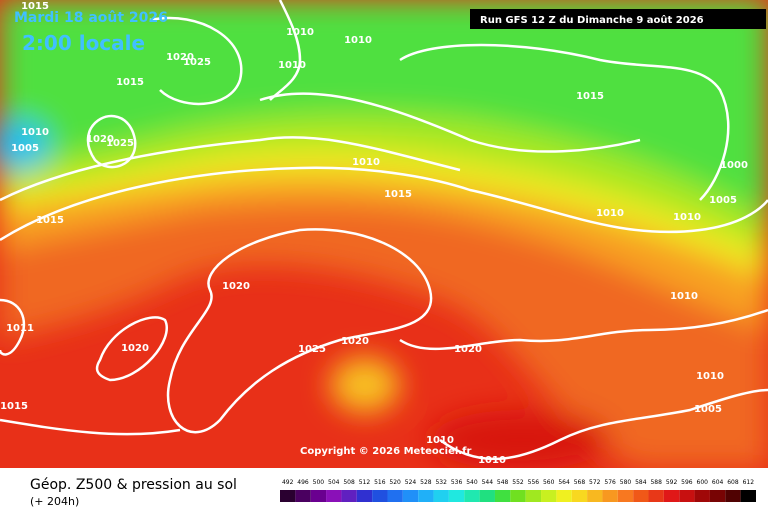  Describe the element at coordinates (441, 482) in the screenshot. I see `scale-label: 532` at that location.